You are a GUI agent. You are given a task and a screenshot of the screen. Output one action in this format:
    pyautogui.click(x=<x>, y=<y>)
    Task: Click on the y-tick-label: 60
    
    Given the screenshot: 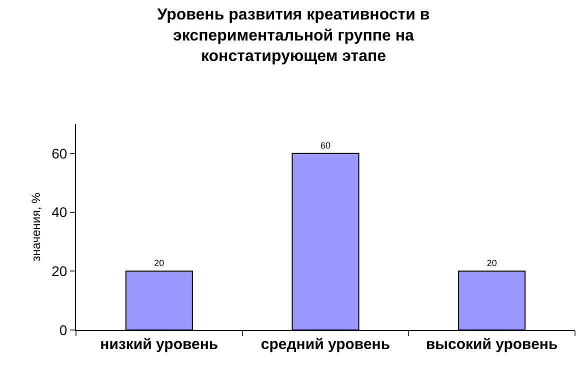 What is the action you would take?
    pyautogui.click(x=60, y=153)
    